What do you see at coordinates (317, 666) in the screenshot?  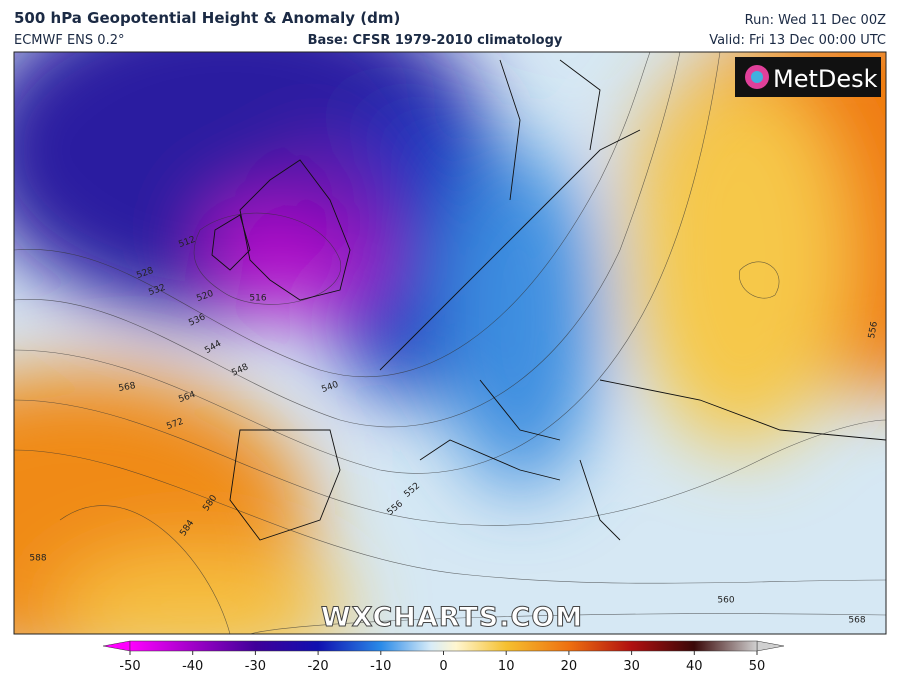 I see `colorbar-tick-label: -20` at bounding box center [317, 666].